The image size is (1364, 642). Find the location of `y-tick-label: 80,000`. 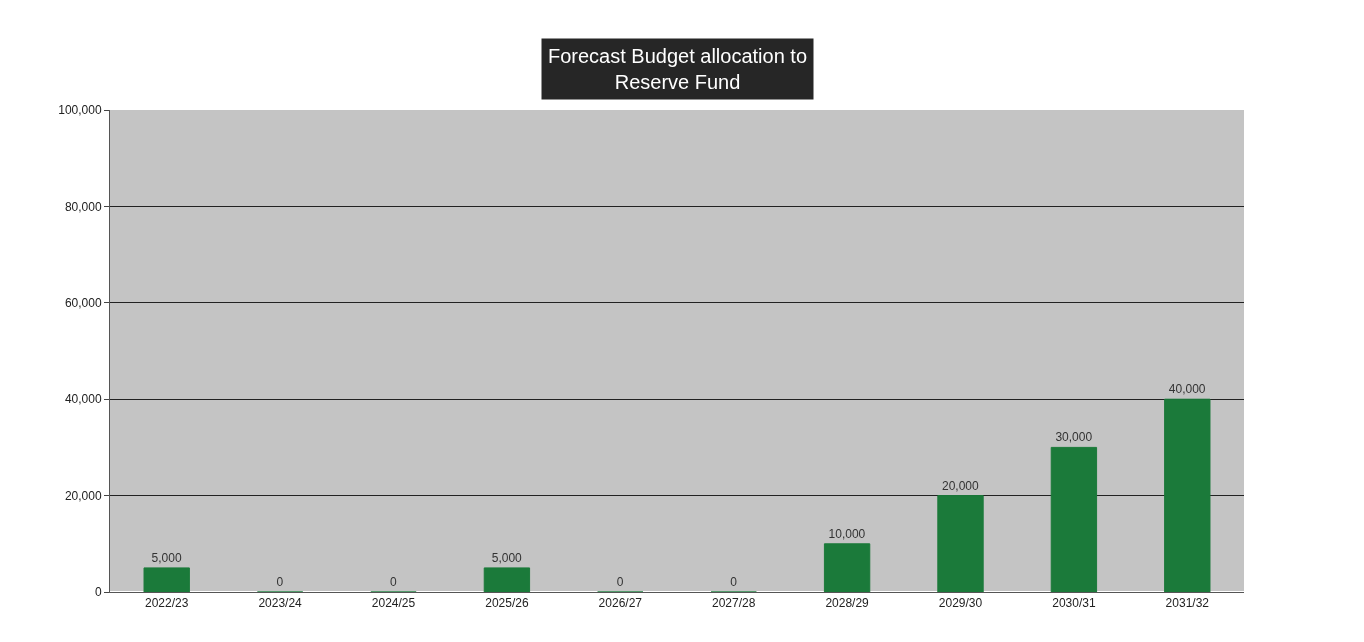

y-tick-label: 80,000 is located at coordinates (83, 206).